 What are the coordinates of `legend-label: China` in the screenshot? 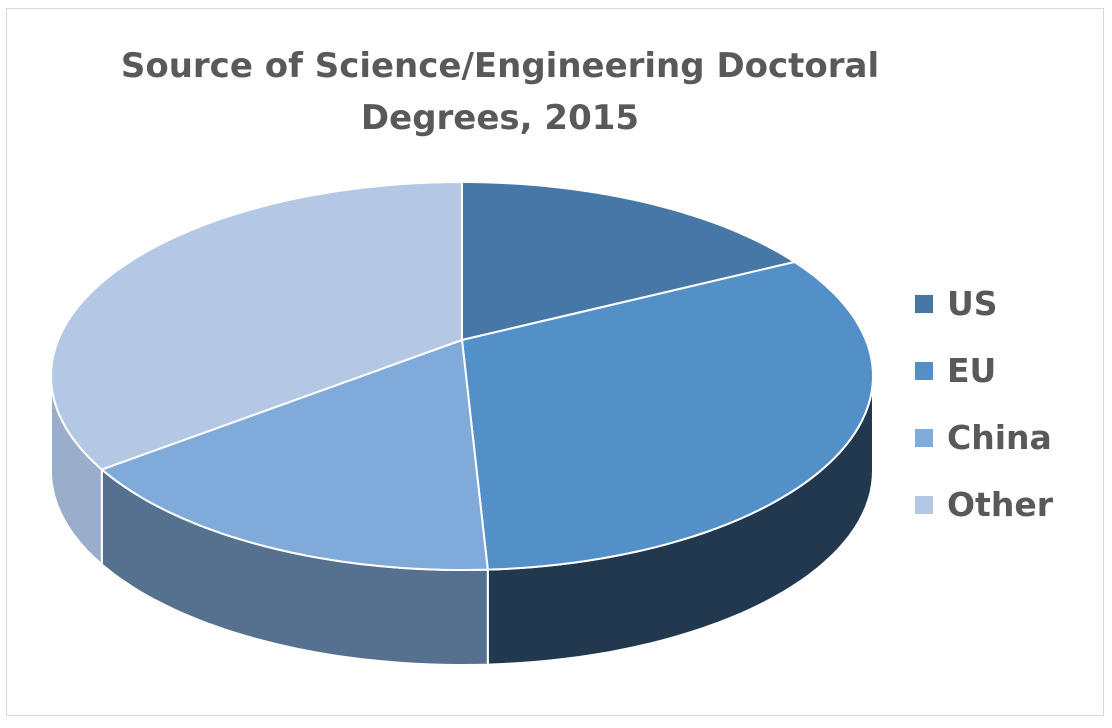 It's located at (999, 437).